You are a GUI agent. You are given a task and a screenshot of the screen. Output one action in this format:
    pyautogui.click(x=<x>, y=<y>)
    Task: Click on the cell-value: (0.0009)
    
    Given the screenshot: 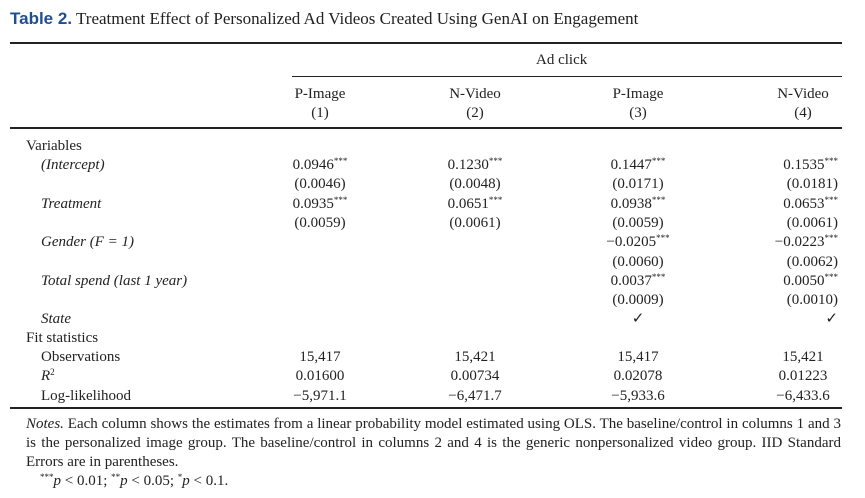 What is the action you would take?
    pyautogui.click(x=638, y=300)
    